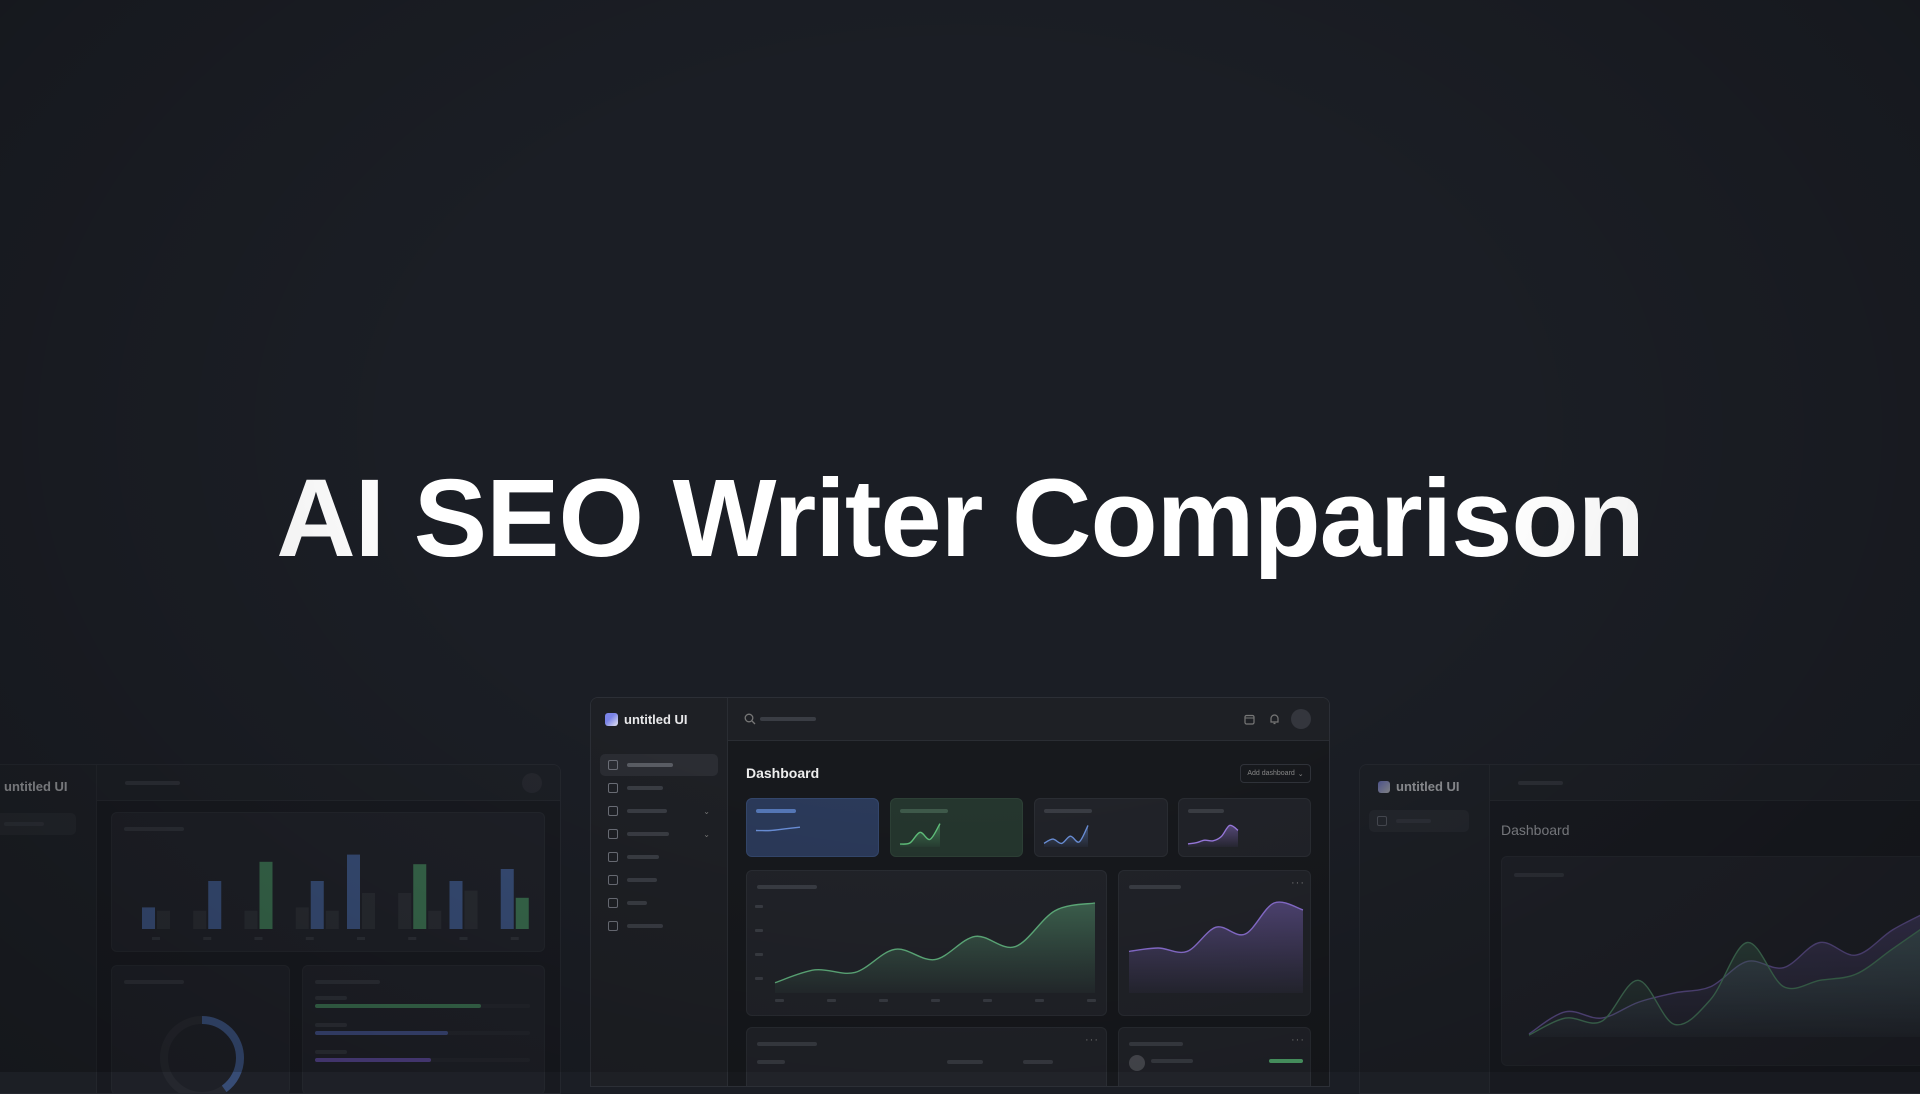 This screenshot has height=1094, width=1920. Describe the element at coordinates (613, 926) in the screenshot. I see `settings-icon` at that location.